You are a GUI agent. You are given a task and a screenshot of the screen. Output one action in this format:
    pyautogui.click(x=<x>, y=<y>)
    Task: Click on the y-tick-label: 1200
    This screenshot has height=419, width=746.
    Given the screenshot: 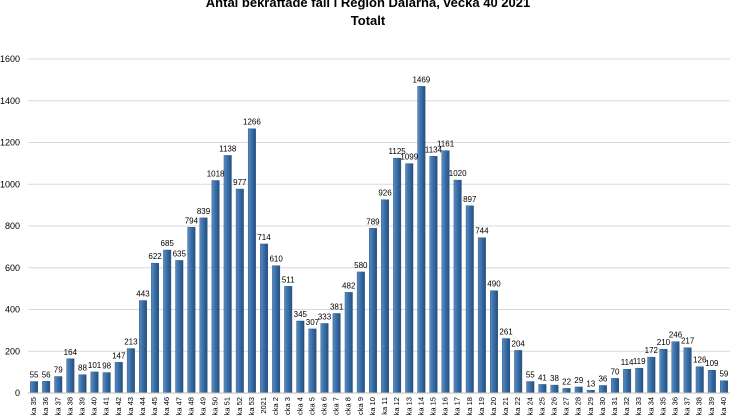 What is the action you would take?
    pyautogui.click(x=10, y=143)
    